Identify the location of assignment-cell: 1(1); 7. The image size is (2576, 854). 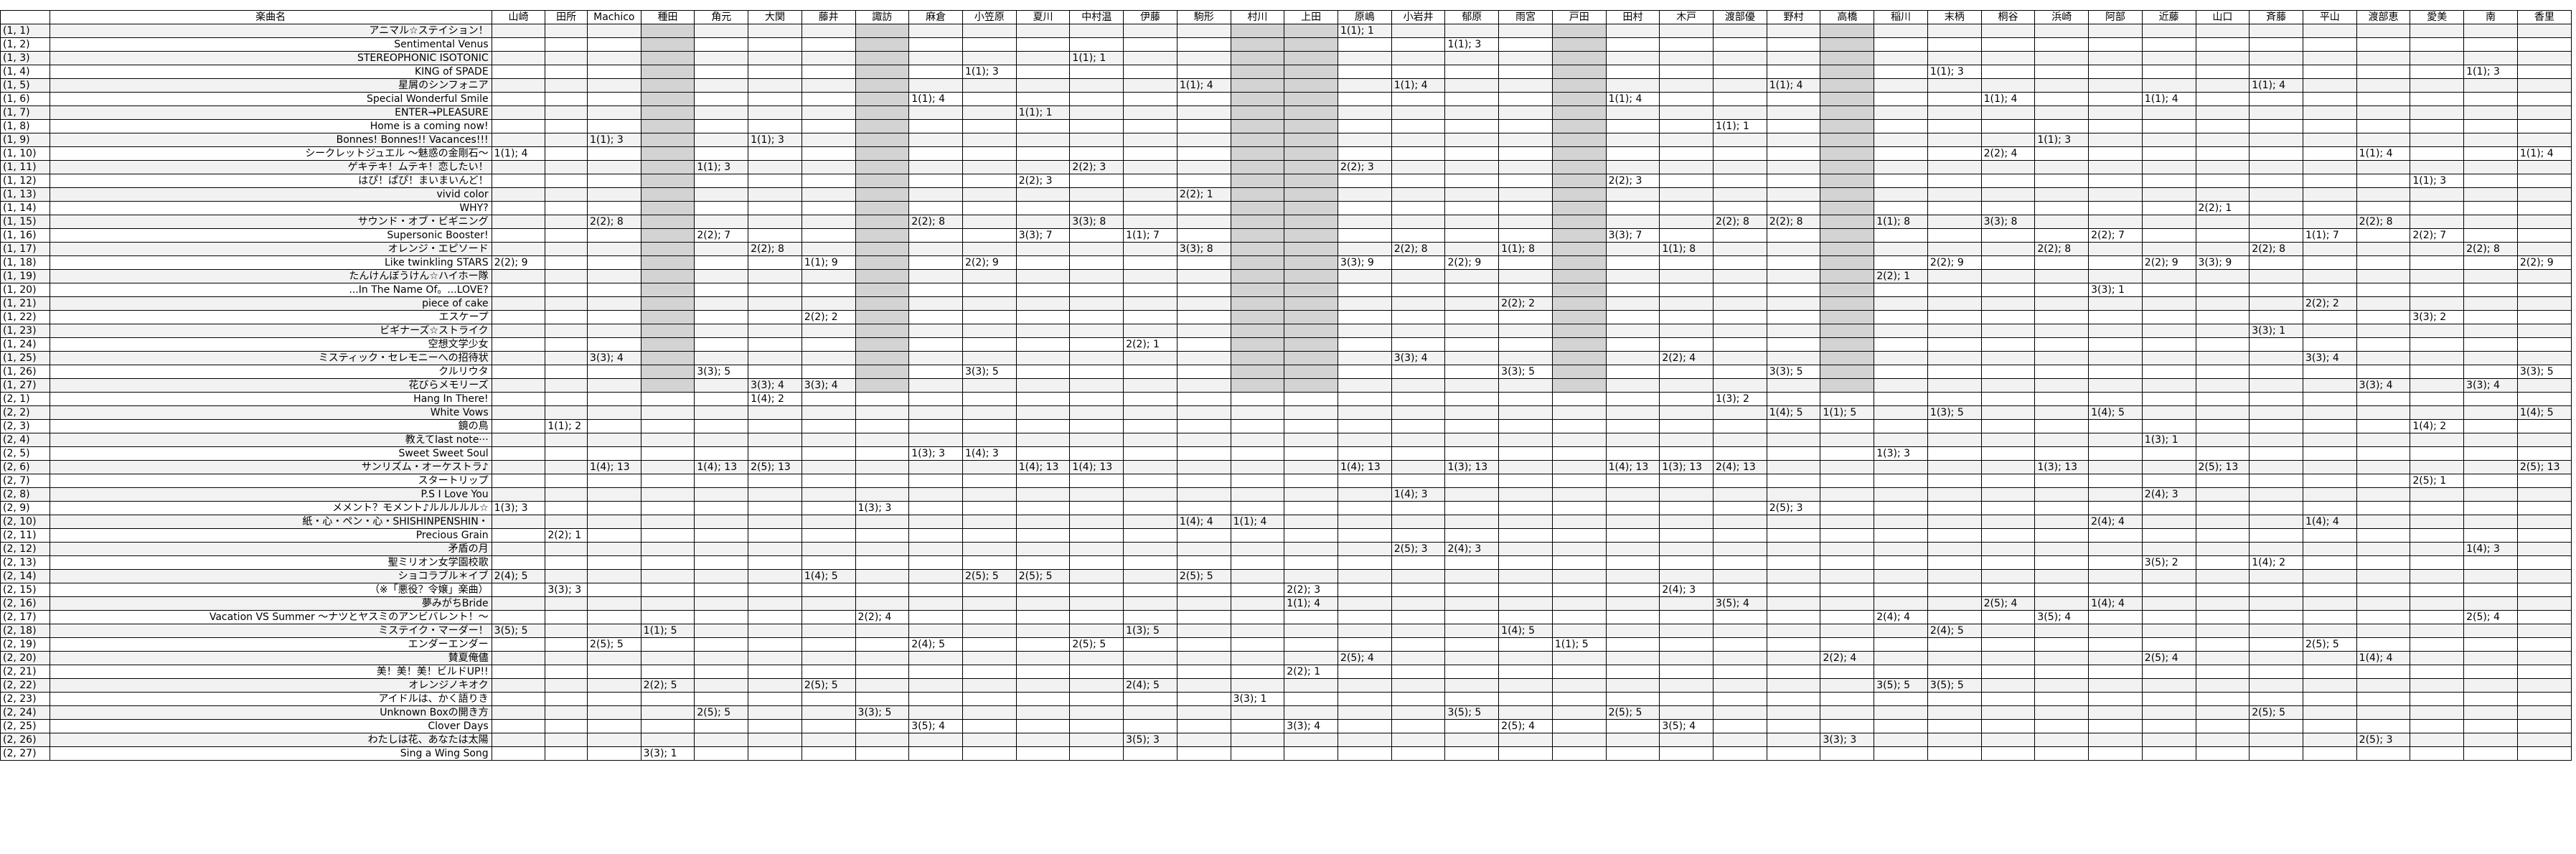
(2329, 235).